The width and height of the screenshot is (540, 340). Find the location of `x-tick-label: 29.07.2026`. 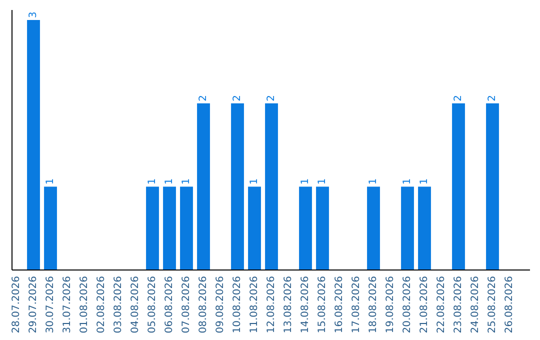

x-tick-label: 29.07.2026 is located at coordinates (33, 305).